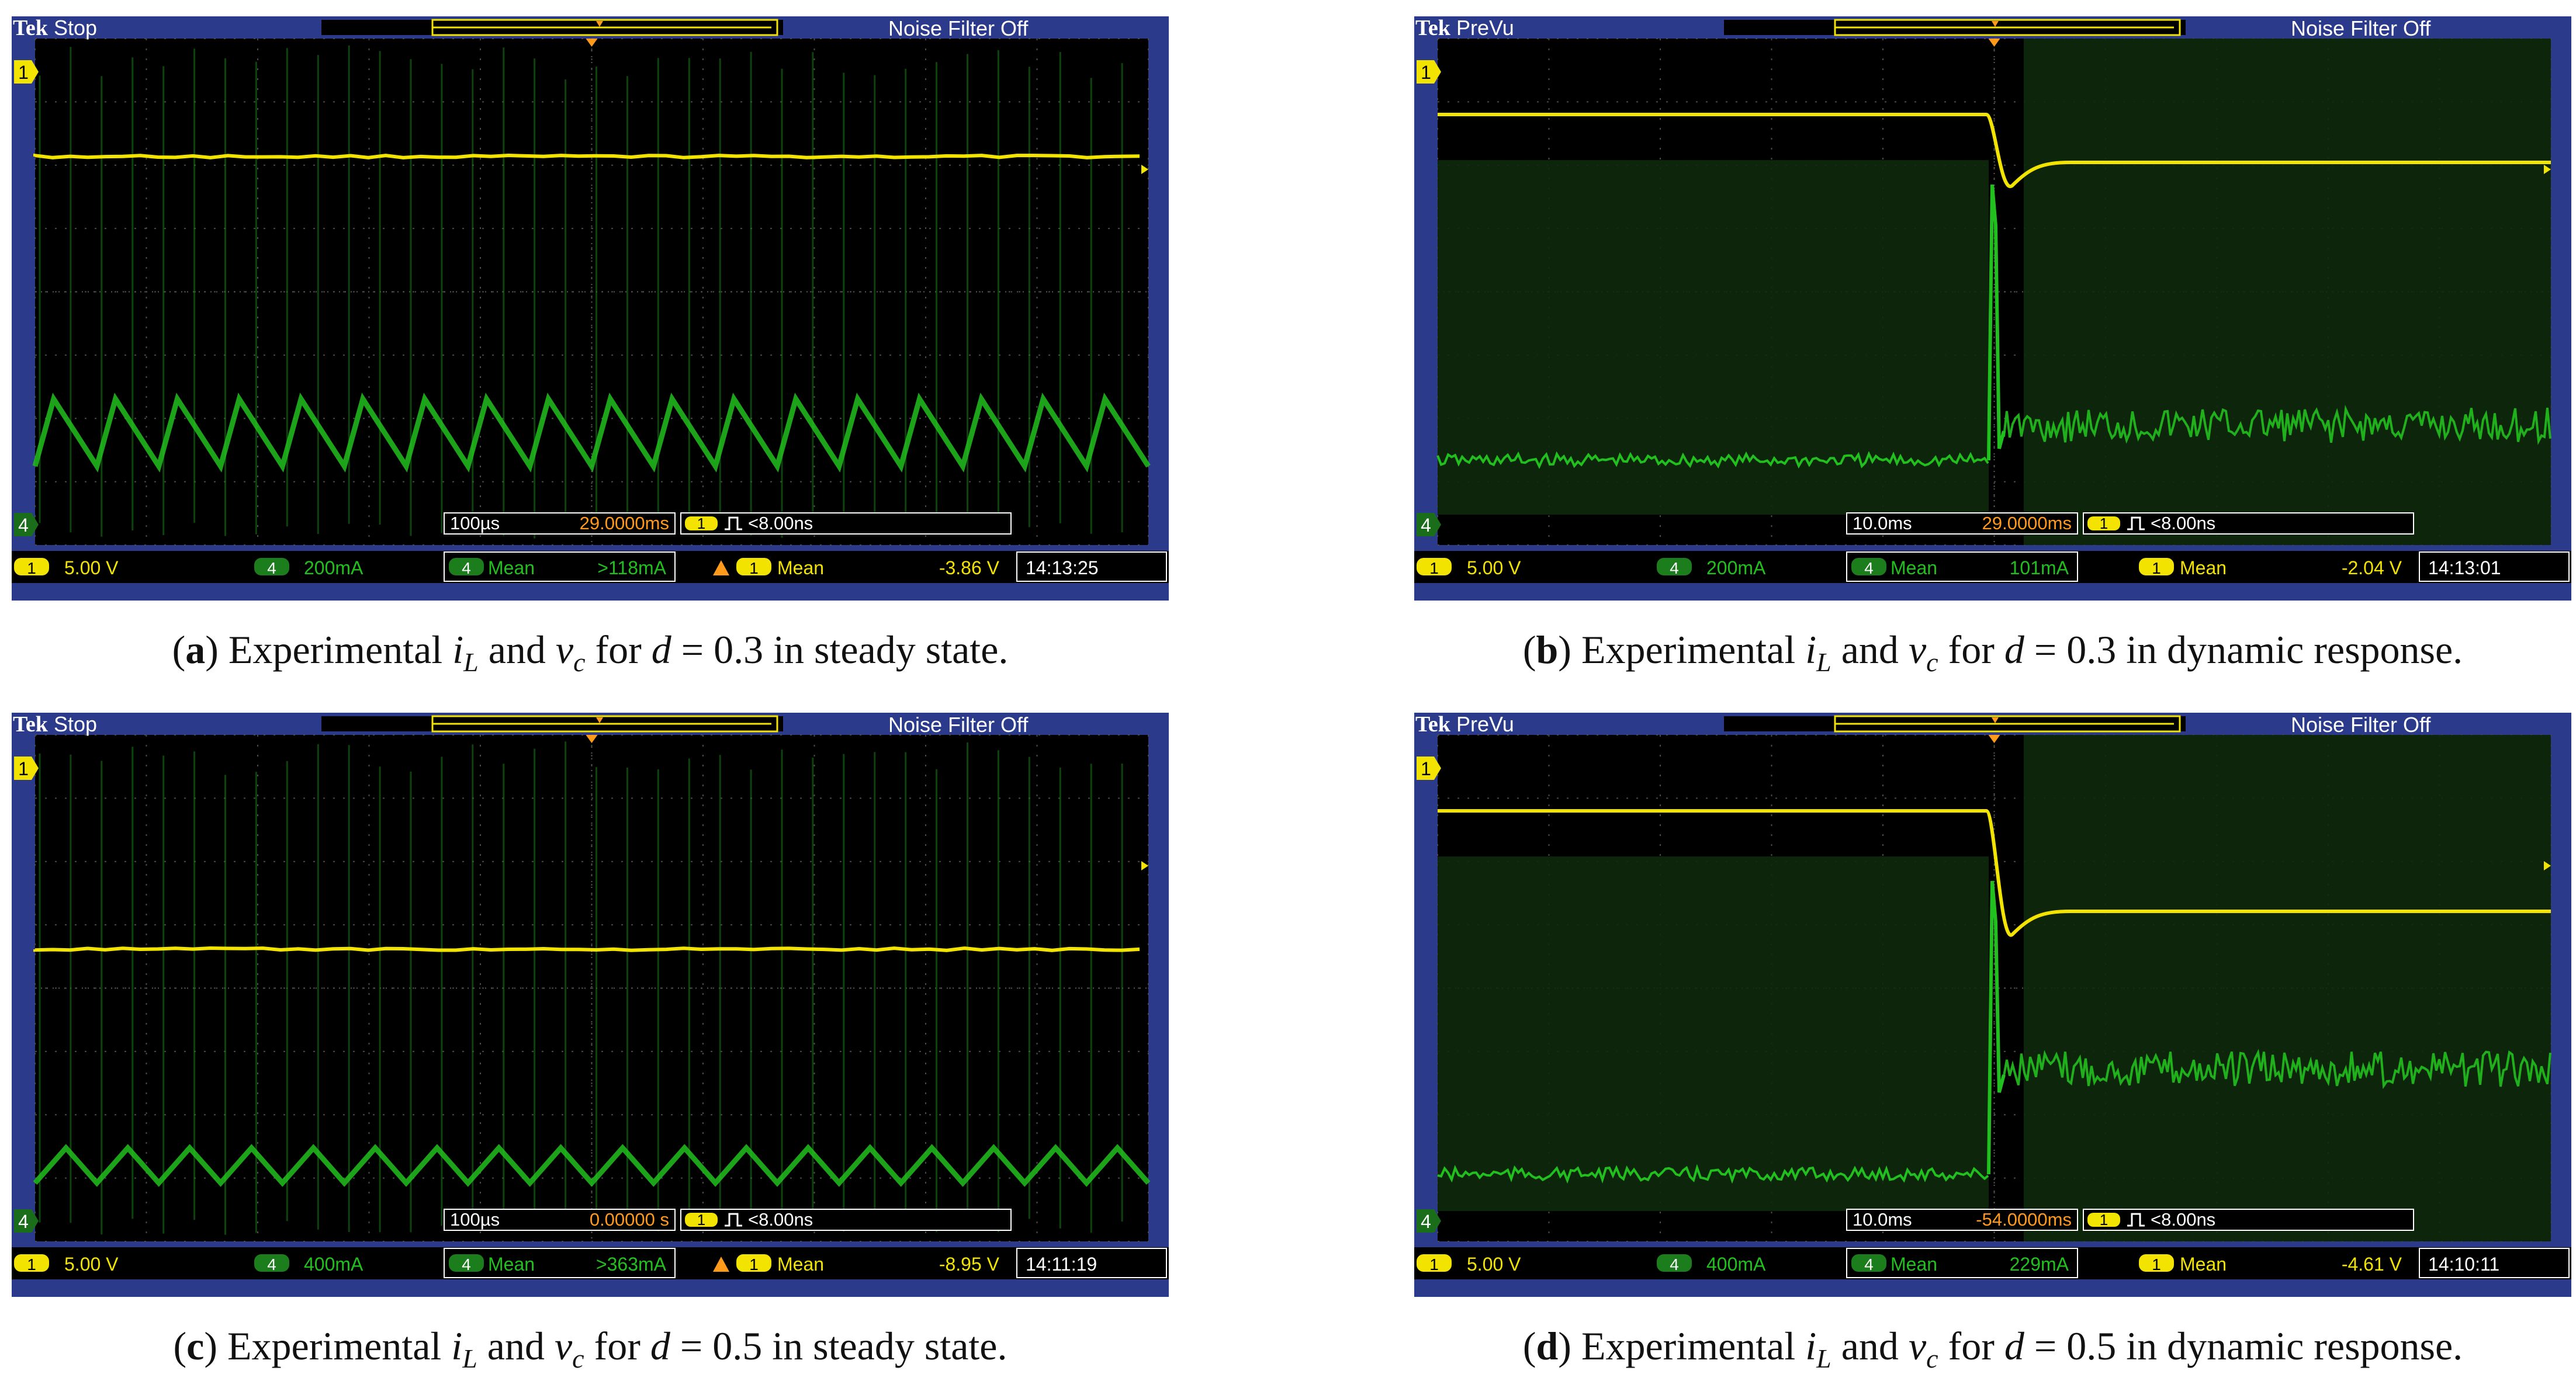 The width and height of the screenshot is (2576, 1374). I want to click on caption-letter: c, so click(195, 1346).